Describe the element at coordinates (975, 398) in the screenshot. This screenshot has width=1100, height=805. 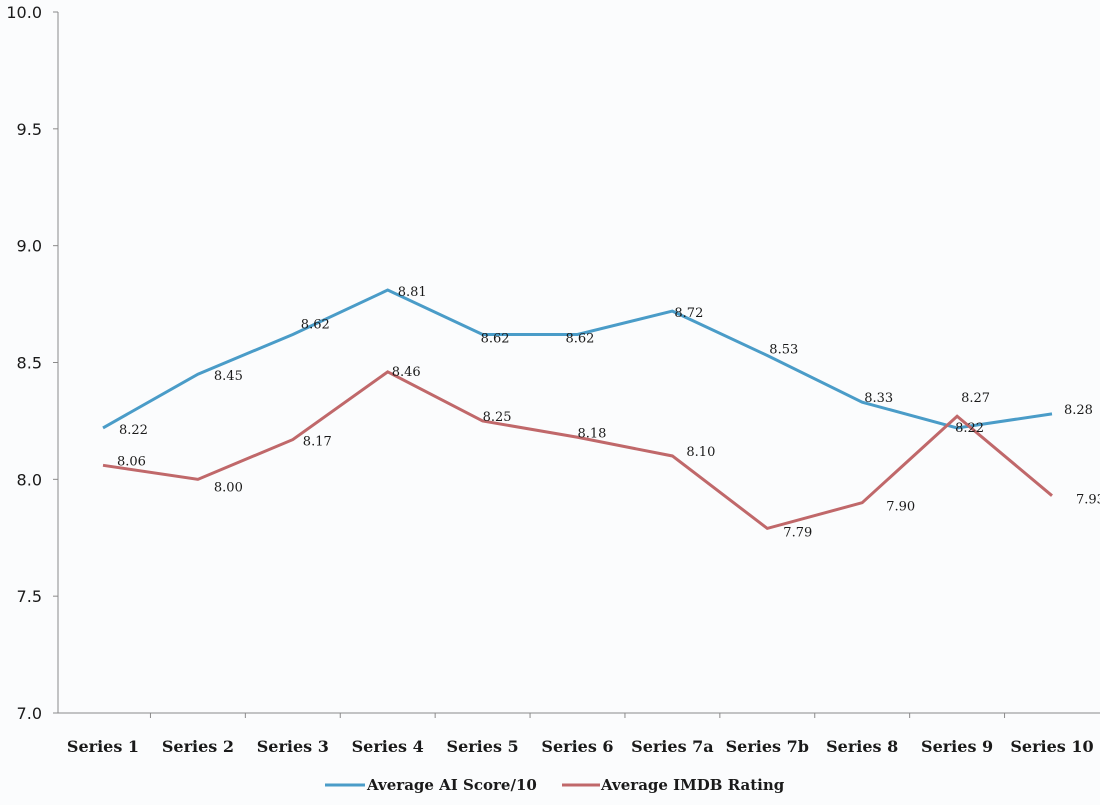
I see `data-label: 8.27` at that location.